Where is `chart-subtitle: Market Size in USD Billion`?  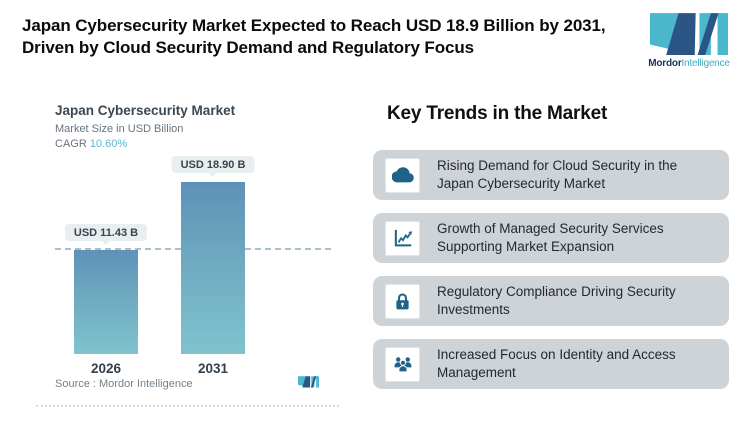
chart-subtitle: Market Size in USD Billion is located at coordinates (119, 129).